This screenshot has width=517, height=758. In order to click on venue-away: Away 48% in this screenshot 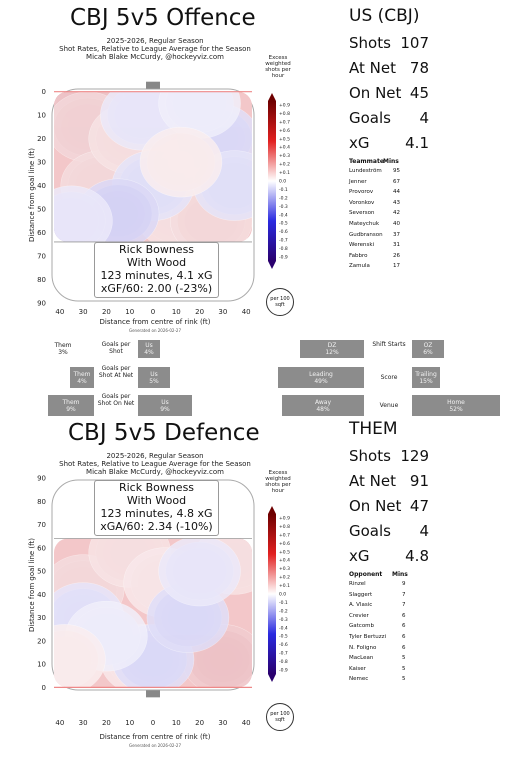, I will do `click(323, 405)`.